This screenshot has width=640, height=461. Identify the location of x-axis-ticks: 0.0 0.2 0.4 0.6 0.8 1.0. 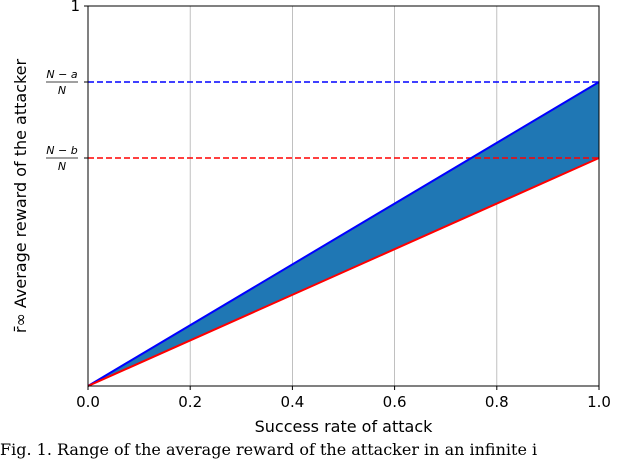
(343, 398).